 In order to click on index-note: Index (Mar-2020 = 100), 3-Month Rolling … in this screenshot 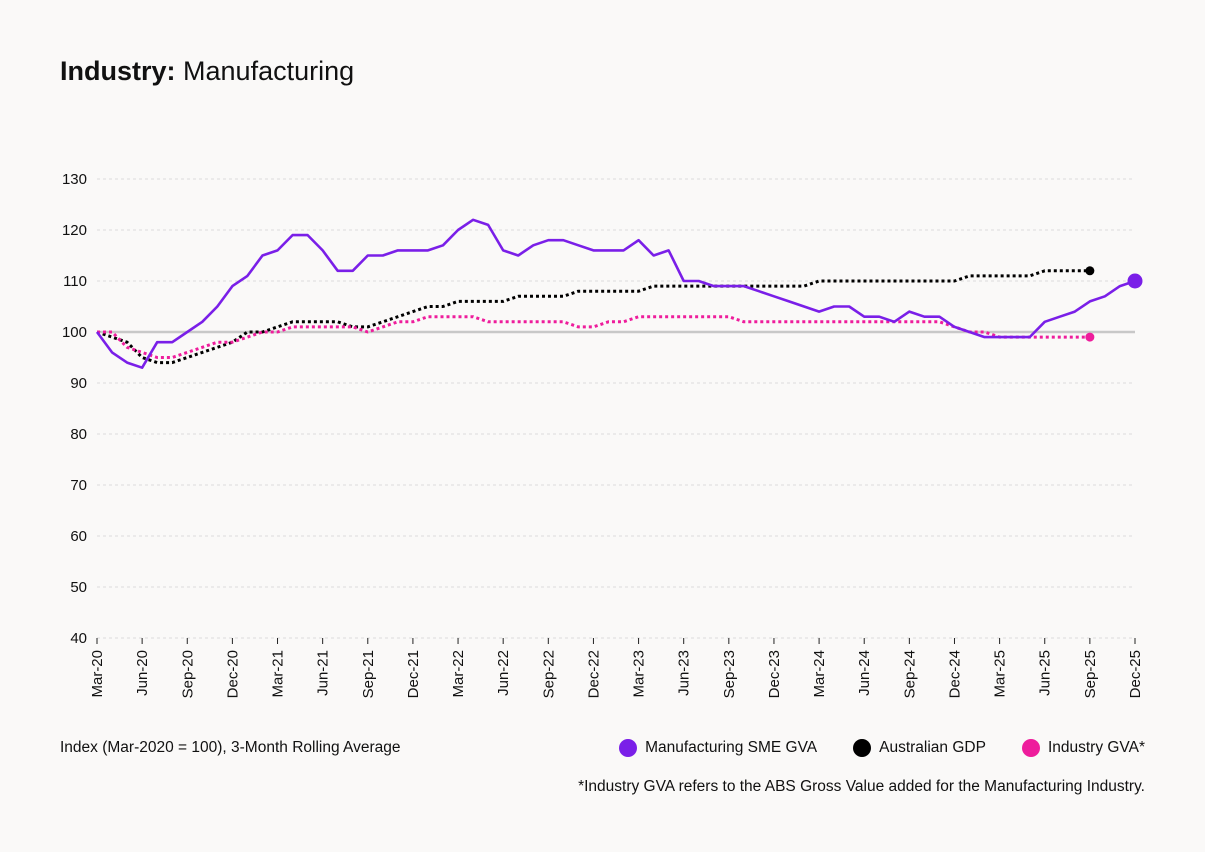, I will do `click(230, 747)`.